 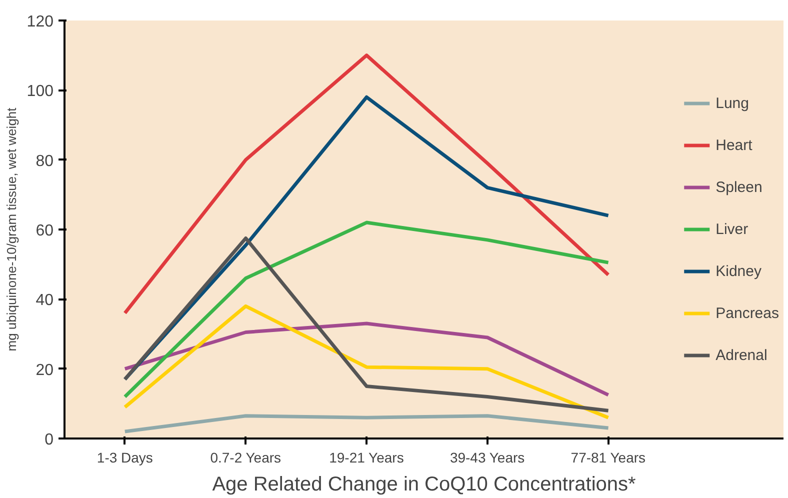 I want to click on legend-label: Kidney, so click(x=739, y=271).